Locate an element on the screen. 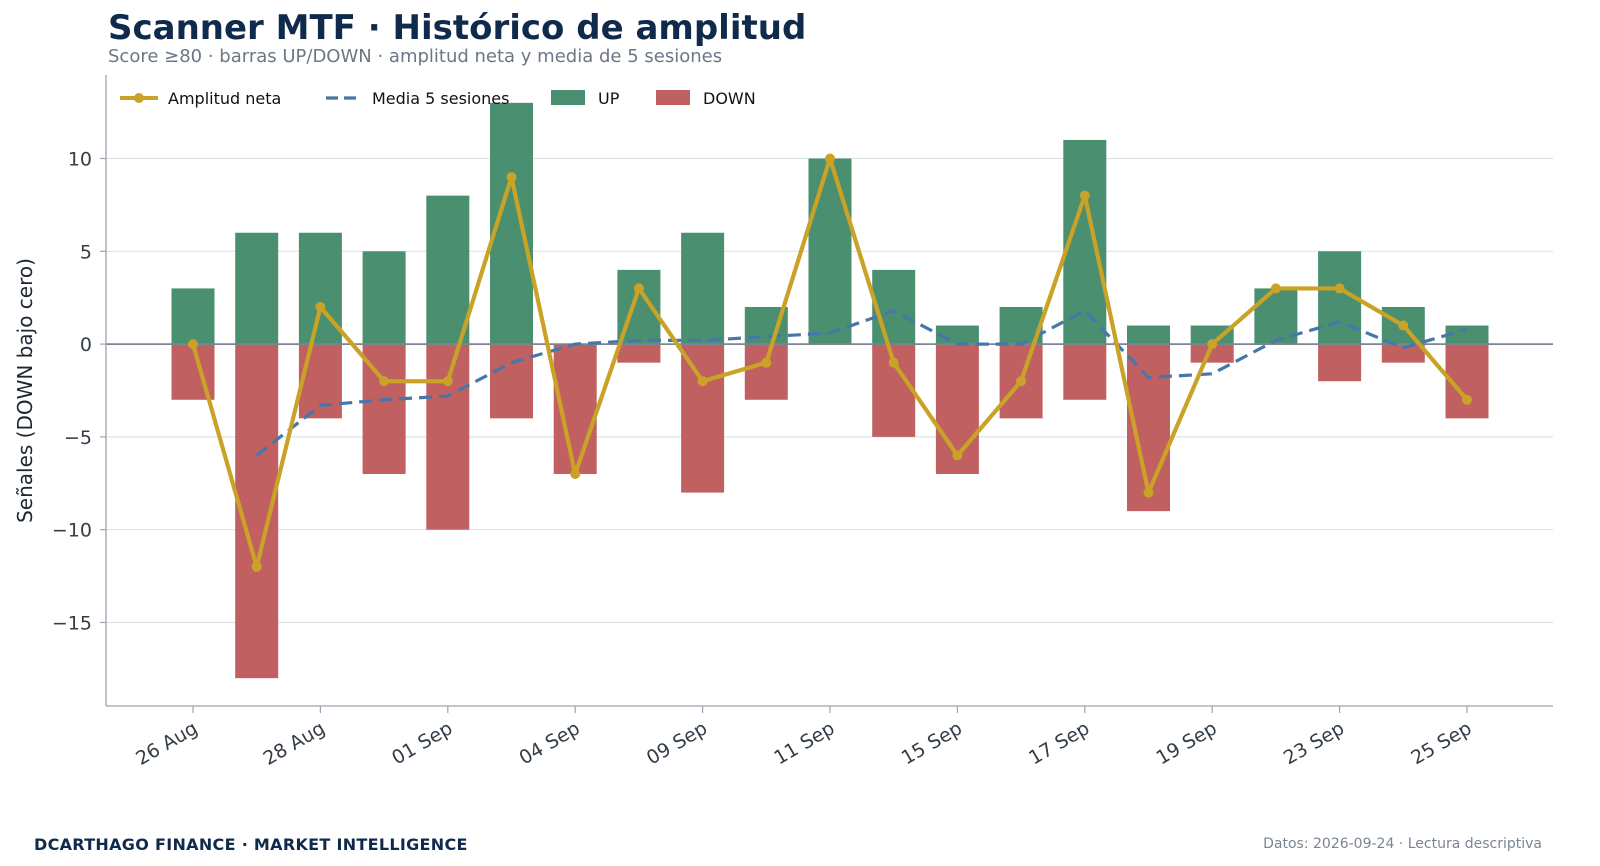 Image resolution: width=1600 pixels, height=866 pixels. legend-ma-label: Media 5 sesiones is located at coordinates (440, 98).